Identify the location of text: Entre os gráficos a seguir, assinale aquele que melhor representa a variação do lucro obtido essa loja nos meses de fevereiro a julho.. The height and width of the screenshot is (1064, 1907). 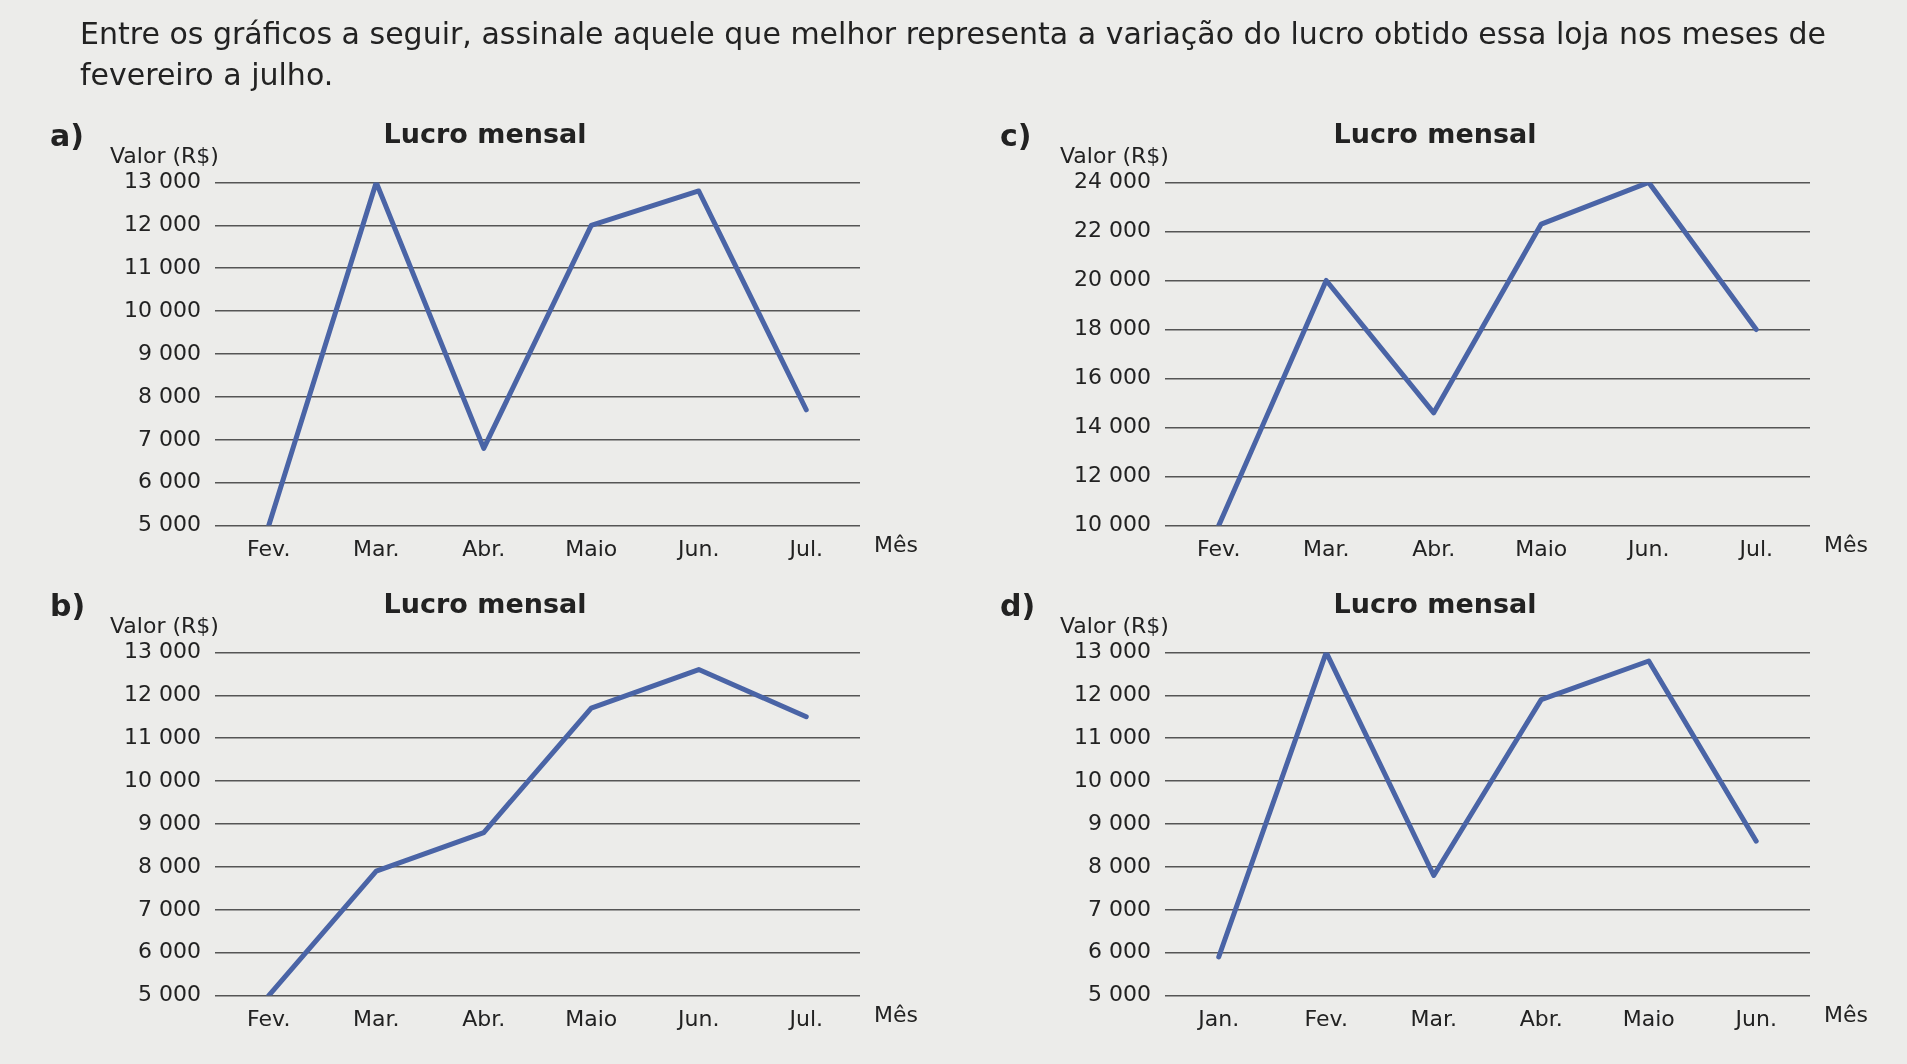
(953, 54).